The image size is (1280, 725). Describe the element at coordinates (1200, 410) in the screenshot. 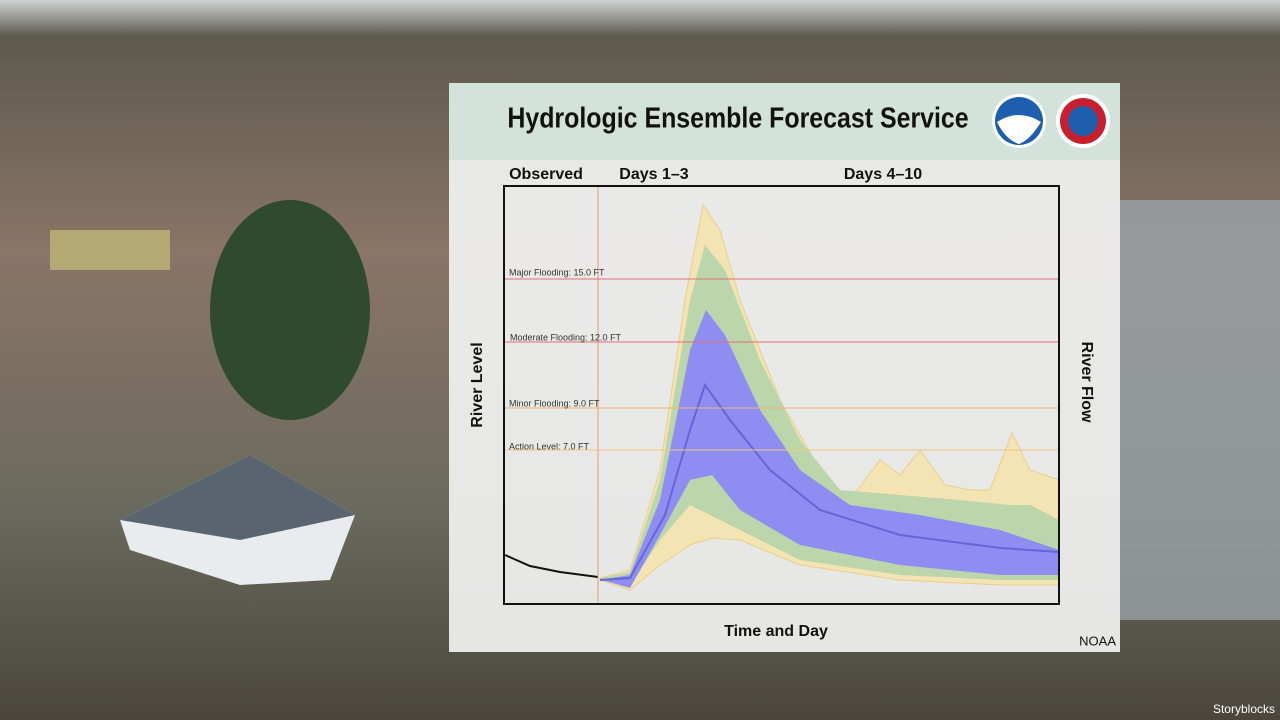

I see `flood-water` at that location.